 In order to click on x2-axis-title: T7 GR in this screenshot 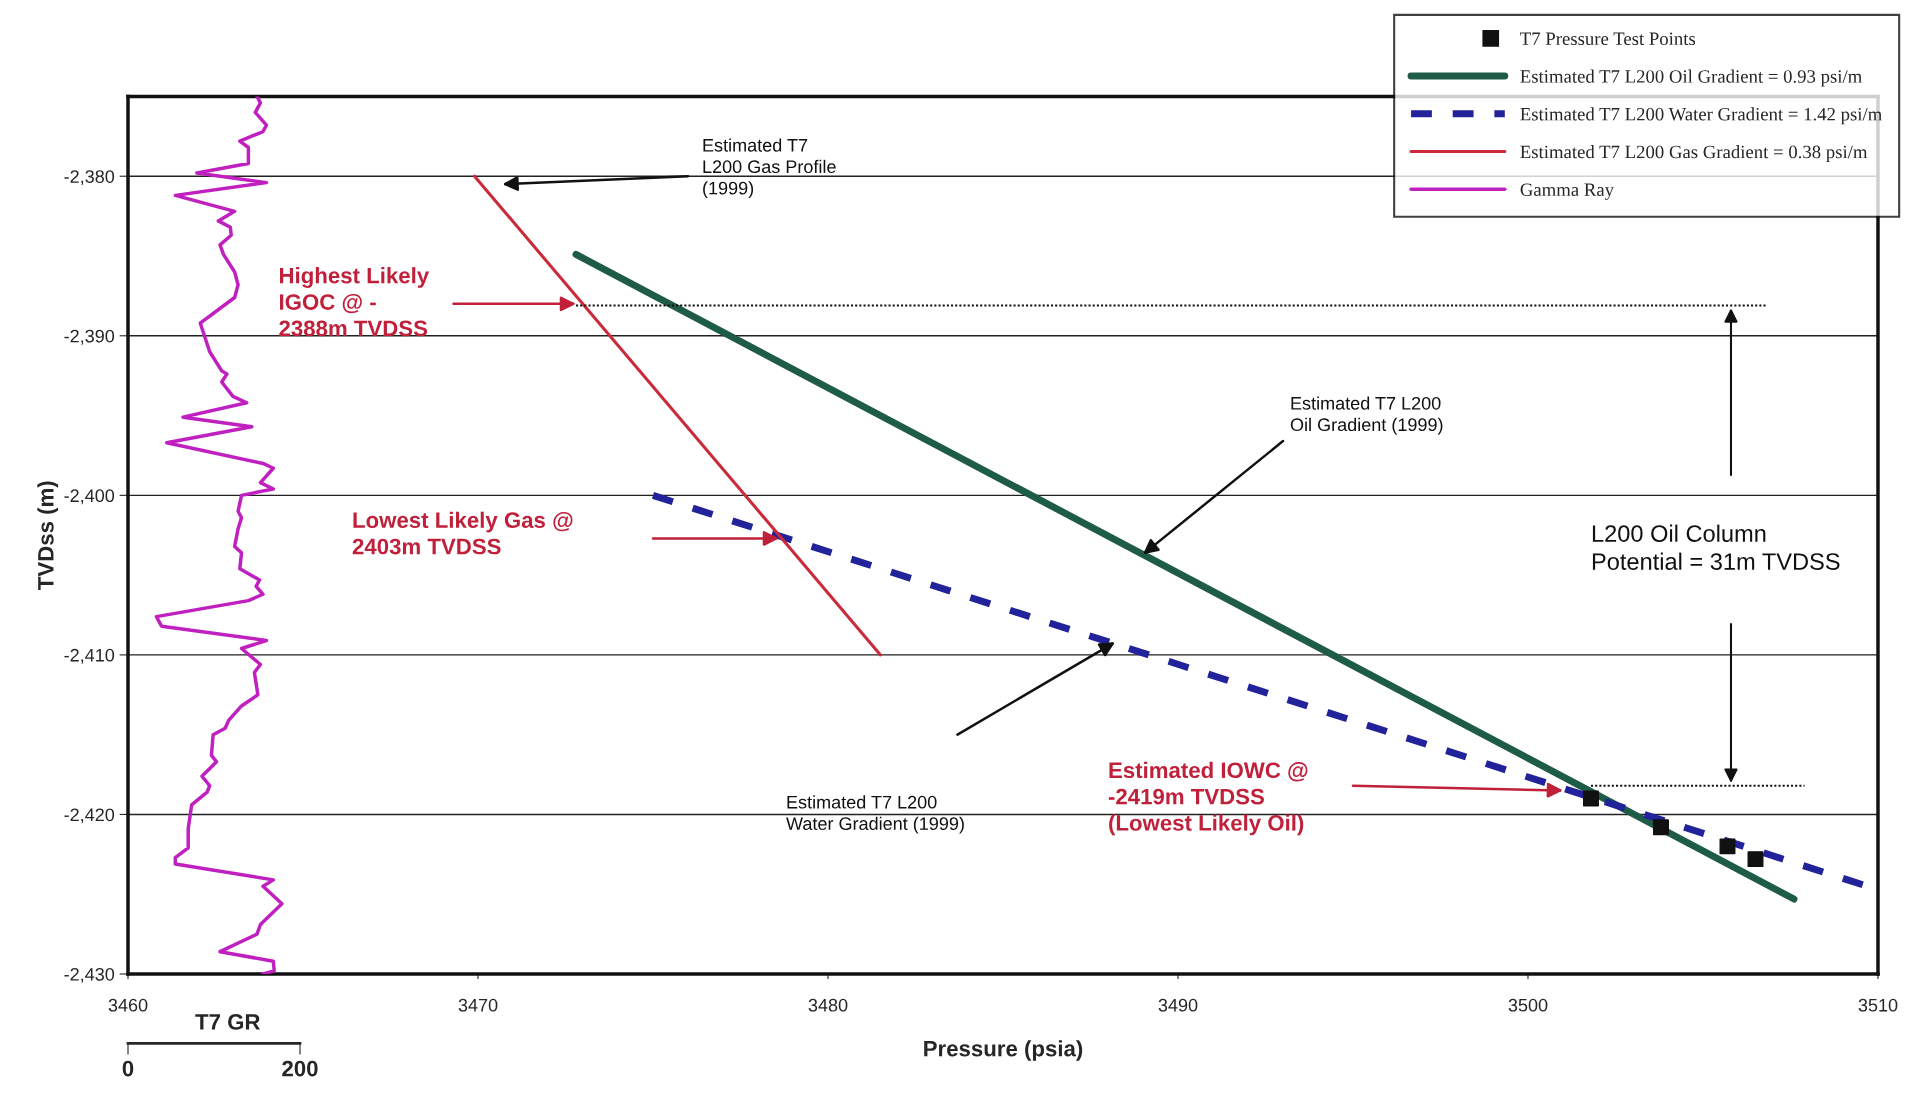, I will do `click(228, 1022)`.